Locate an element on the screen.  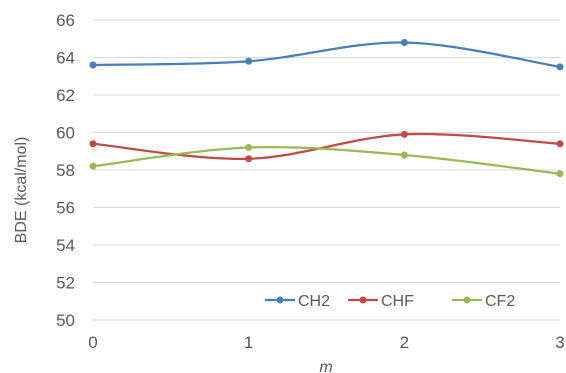
y-tick-label: 66 is located at coordinates (65, 20).